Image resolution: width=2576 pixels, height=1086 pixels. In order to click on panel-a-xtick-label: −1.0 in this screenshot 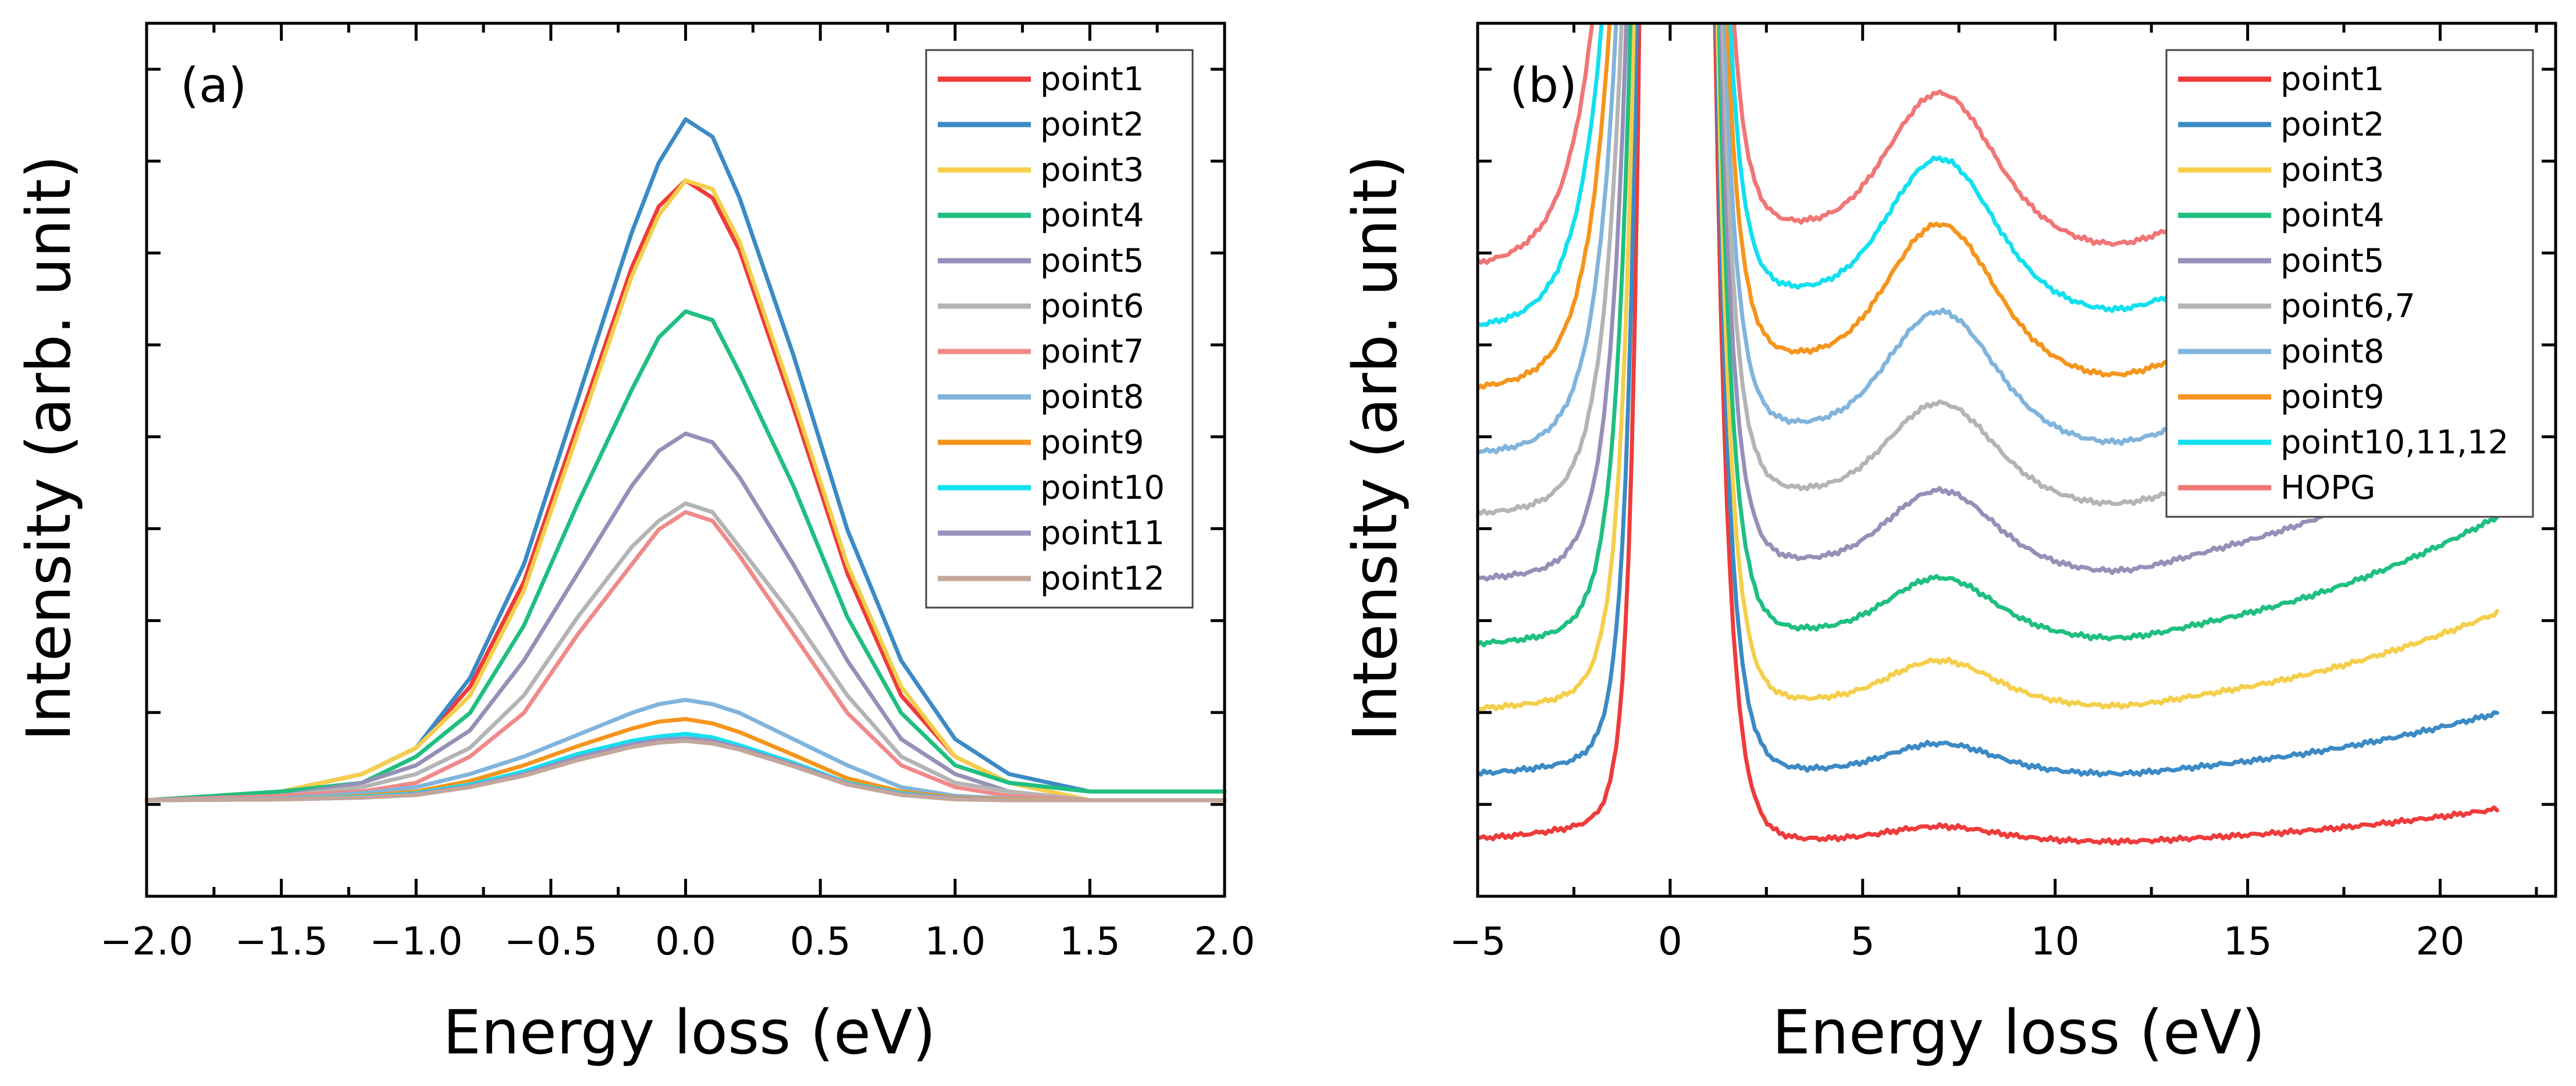, I will do `click(416, 941)`.